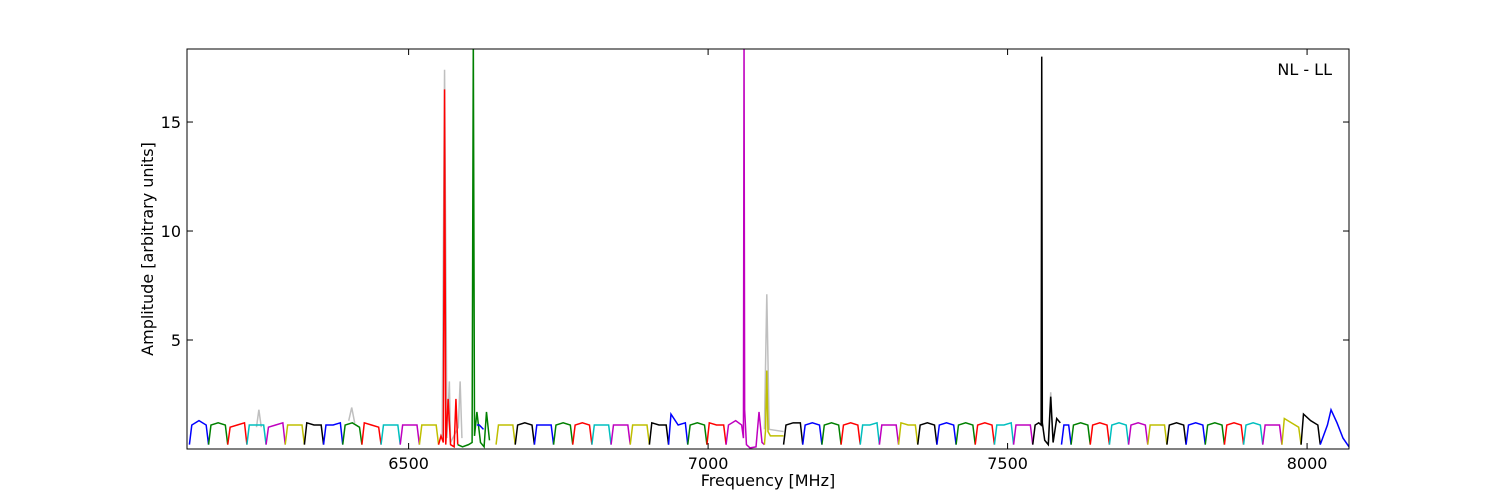 The image size is (1500, 500). What do you see at coordinates (408, 463) in the screenshot?
I see `x-tick-label: 6500` at bounding box center [408, 463].